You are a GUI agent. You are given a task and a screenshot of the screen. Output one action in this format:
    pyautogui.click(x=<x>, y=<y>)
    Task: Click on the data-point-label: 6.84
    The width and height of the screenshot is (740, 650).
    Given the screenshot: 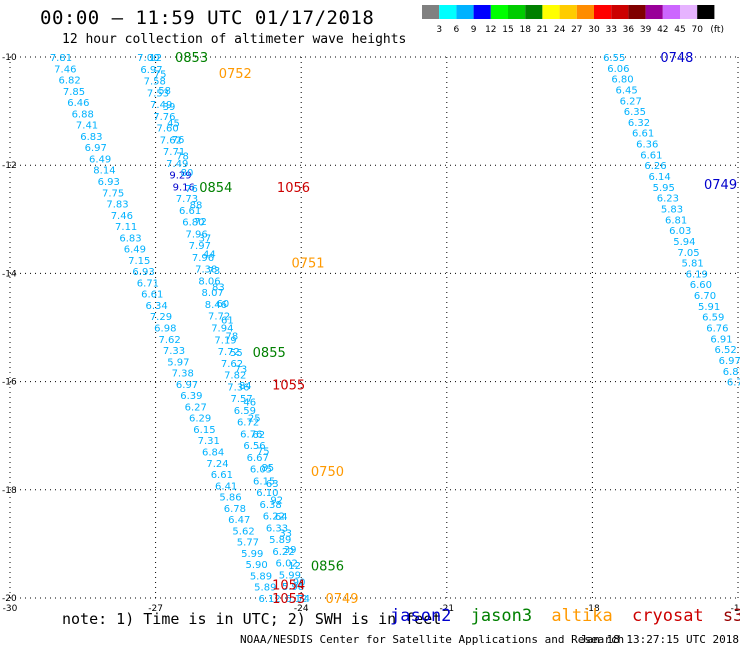 What is the action you would take?
    pyautogui.click(x=213, y=452)
    